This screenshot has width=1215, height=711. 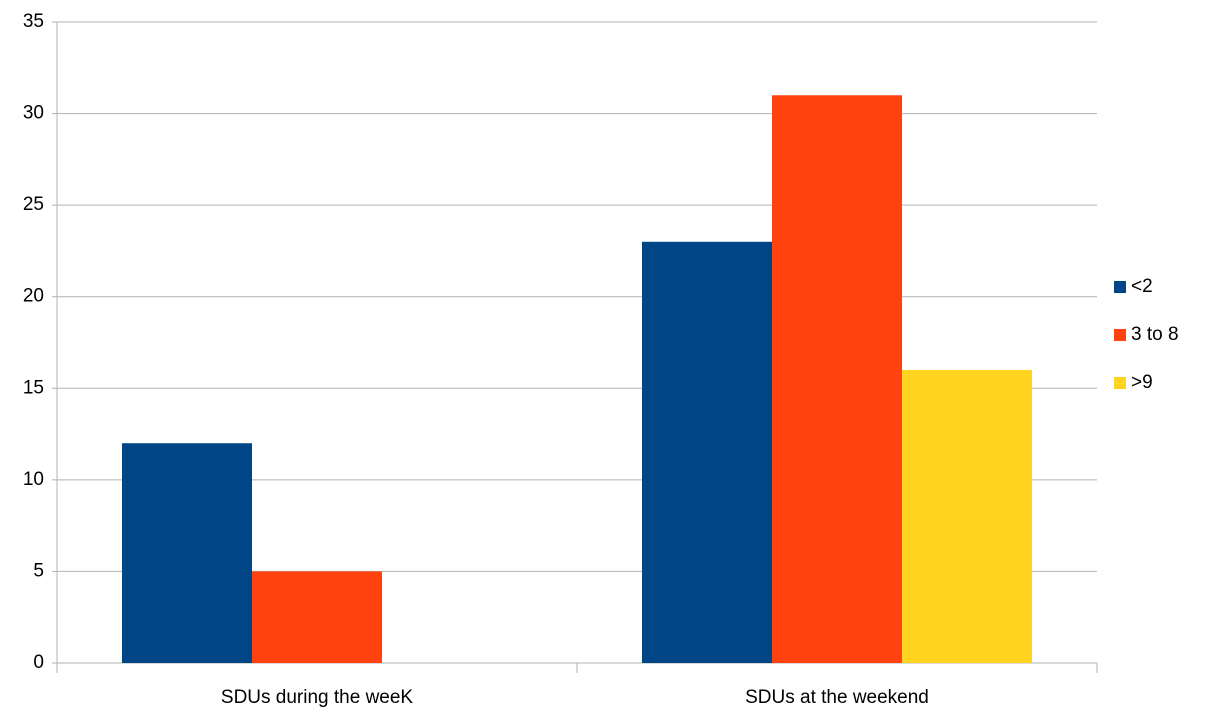 What do you see at coordinates (33, 204) in the screenshot?
I see `y-tick-label: 25` at bounding box center [33, 204].